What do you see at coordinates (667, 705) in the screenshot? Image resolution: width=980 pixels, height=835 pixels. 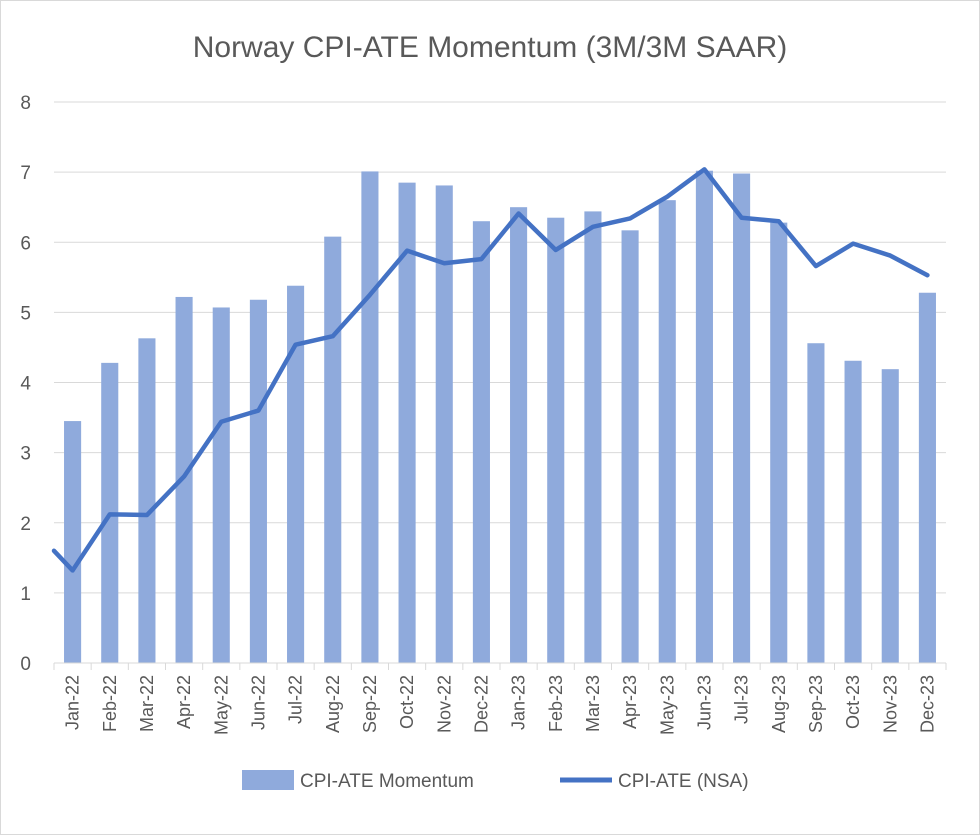 I see `x-tick-label: May-23` at bounding box center [667, 705].